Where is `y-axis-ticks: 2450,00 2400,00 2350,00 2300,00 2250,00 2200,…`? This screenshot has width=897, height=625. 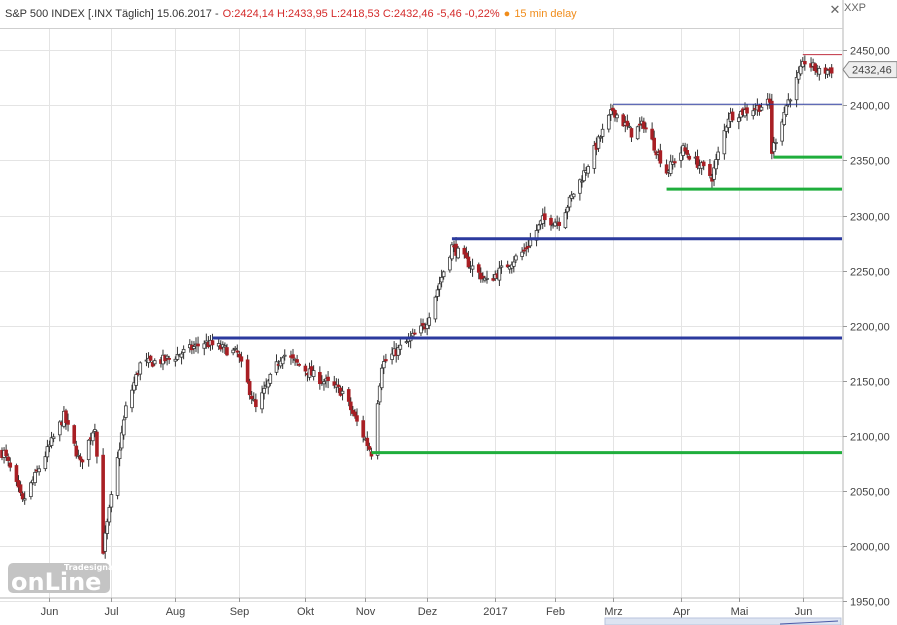
y-axis-ticks: 2450,00 2400,00 2350,00 2300,00 2250,00 2200,… is located at coordinates (866, 327).